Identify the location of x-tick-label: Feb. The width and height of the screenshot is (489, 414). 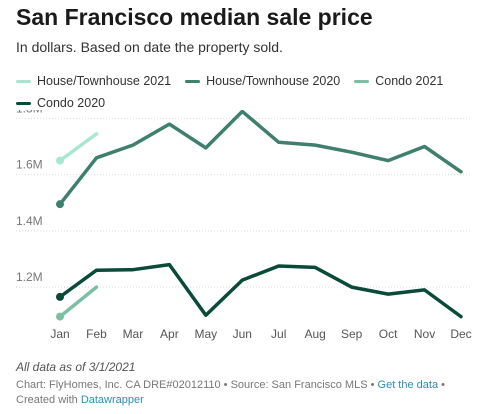
(96, 334).